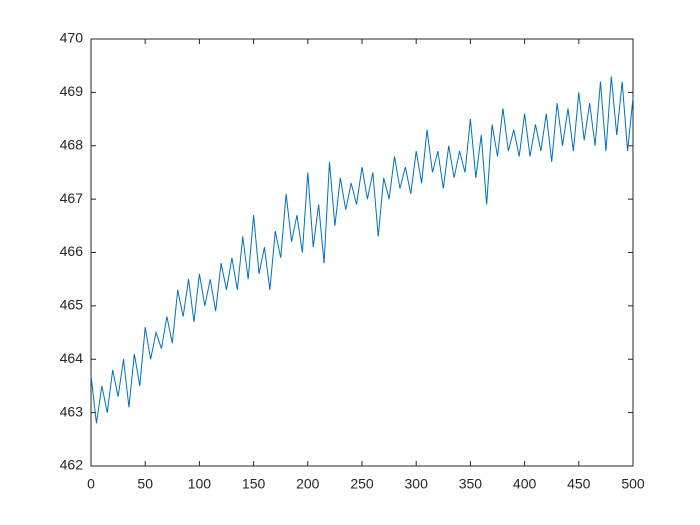 This screenshot has width=700, height=525. What do you see at coordinates (91, 484) in the screenshot?
I see `x-tick-label: 0` at bounding box center [91, 484].